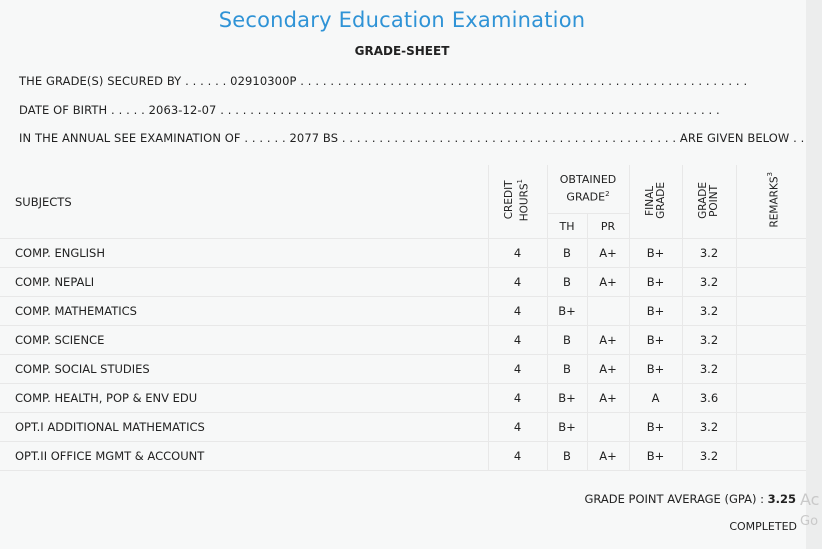 This screenshot has height=549, width=822. What do you see at coordinates (656, 398) in the screenshot?
I see `final-grade-cell: A` at bounding box center [656, 398].